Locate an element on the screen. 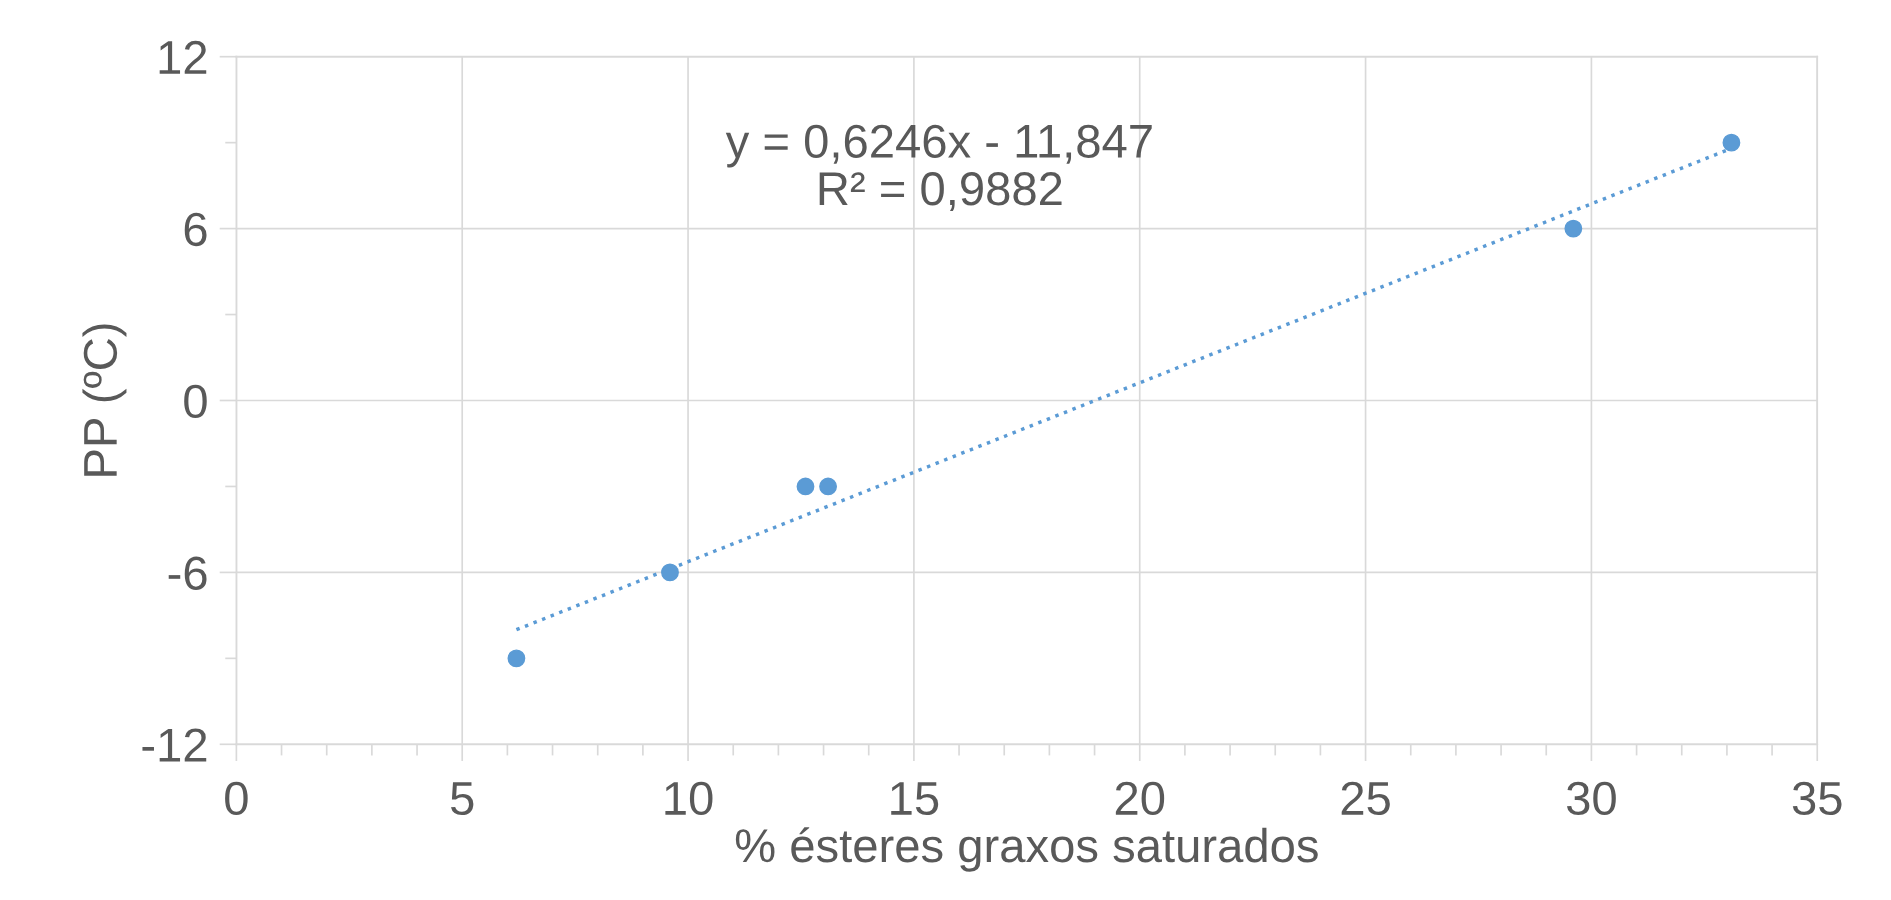 The width and height of the screenshot is (1891, 900). y-tick-label: -12 is located at coordinates (174, 745).